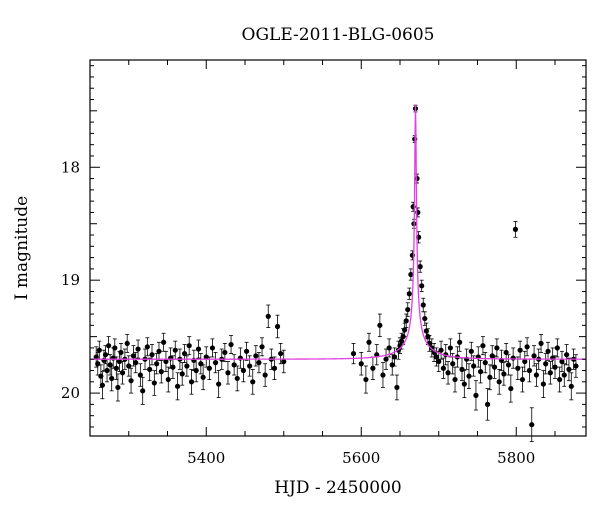 The image size is (600, 512). I want to click on x-axis-label: HJD - 2450000, so click(338, 488).